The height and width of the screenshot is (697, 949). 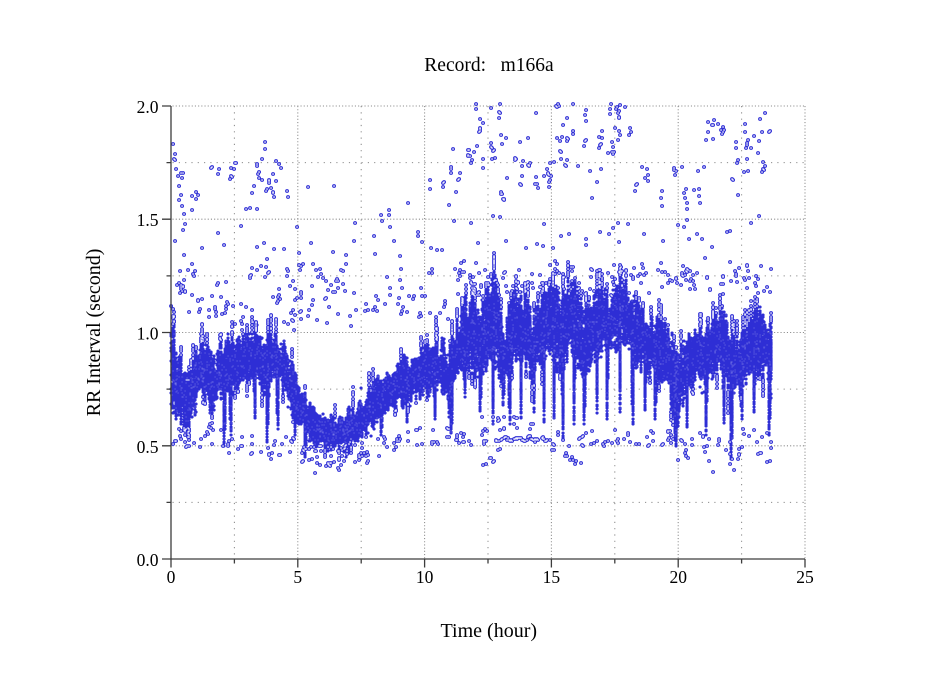 What do you see at coordinates (94, 333) in the screenshot?
I see `svg-text: RR Interval (second)` at bounding box center [94, 333].